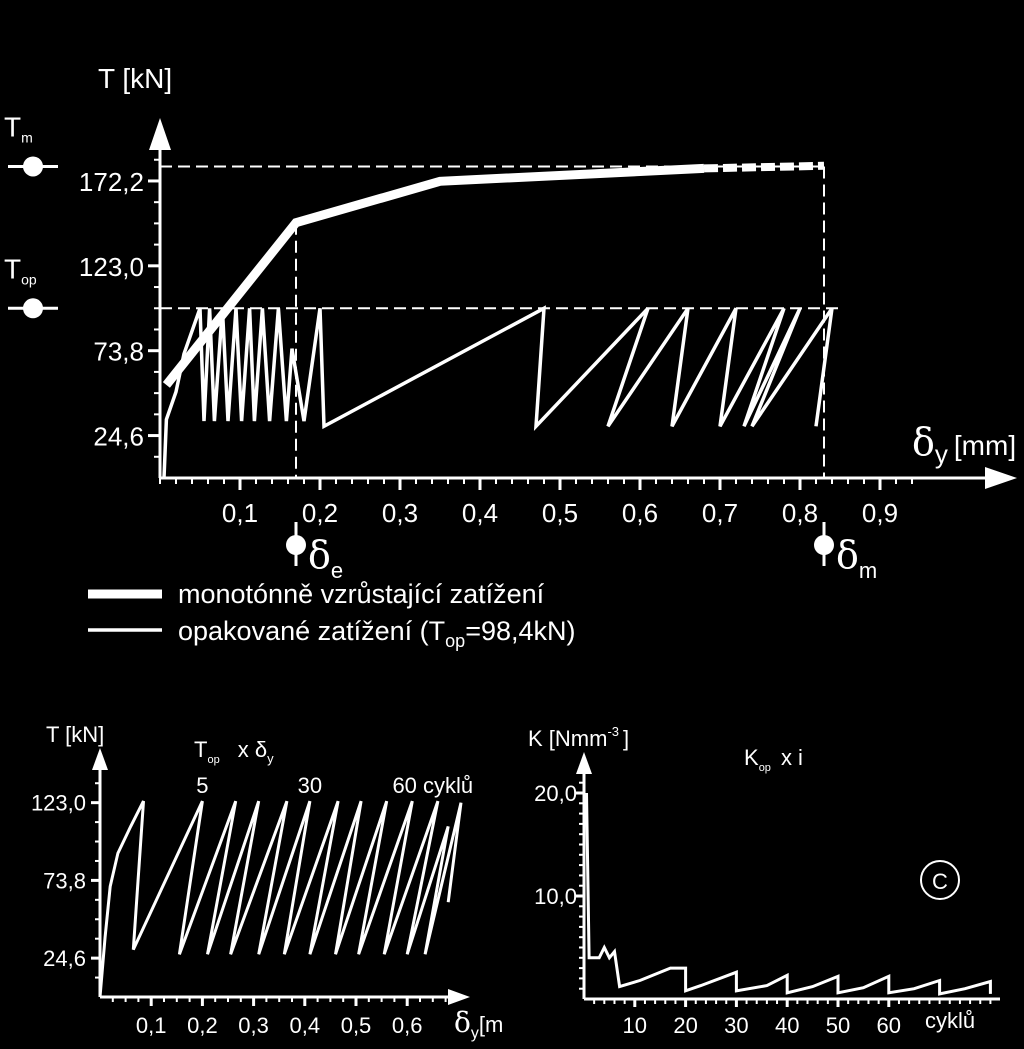  What do you see at coordinates (33, 166) in the screenshot?
I see `marker-dot-Tm` at bounding box center [33, 166].